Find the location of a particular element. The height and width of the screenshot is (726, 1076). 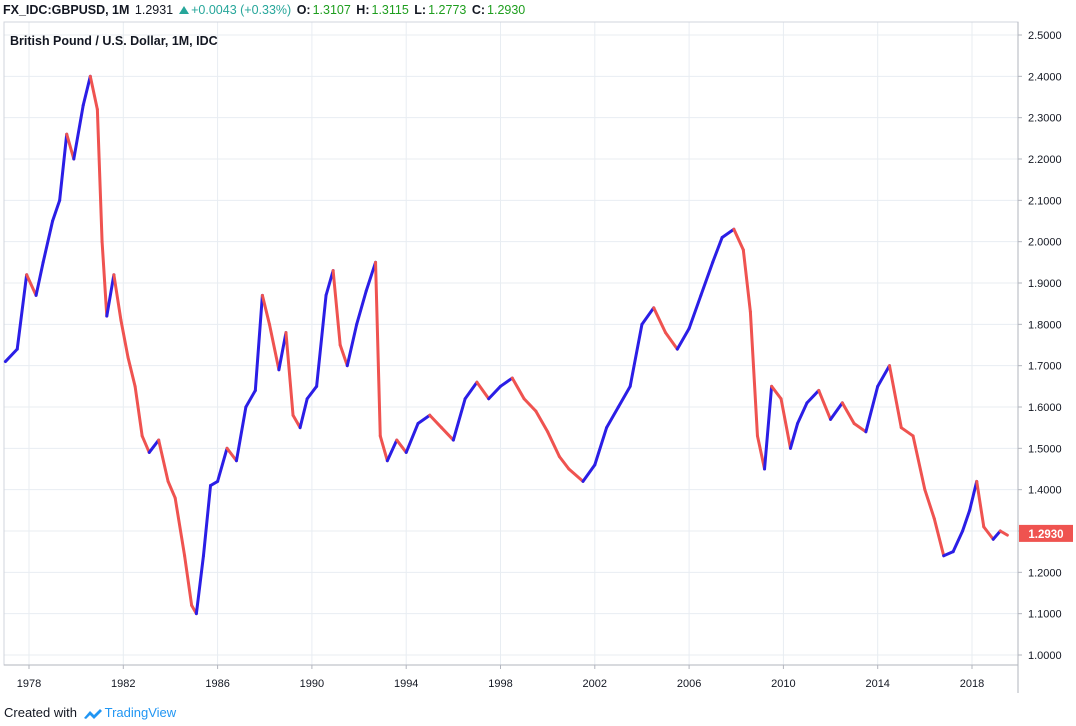

y-tick-label: 1.7000 is located at coordinates (1045, 367).